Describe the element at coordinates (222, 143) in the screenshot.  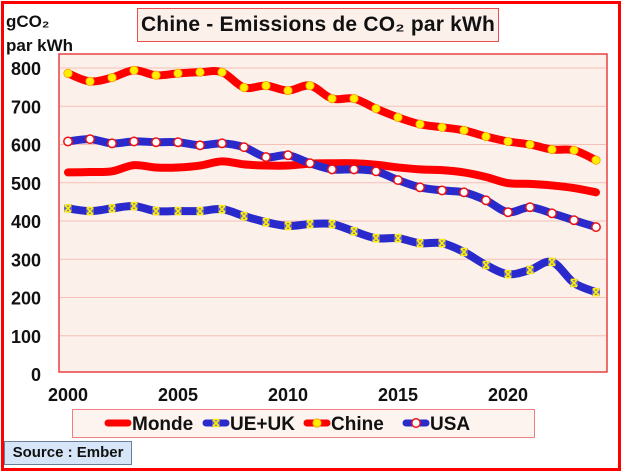
I see `point-usa-2007` at that location.